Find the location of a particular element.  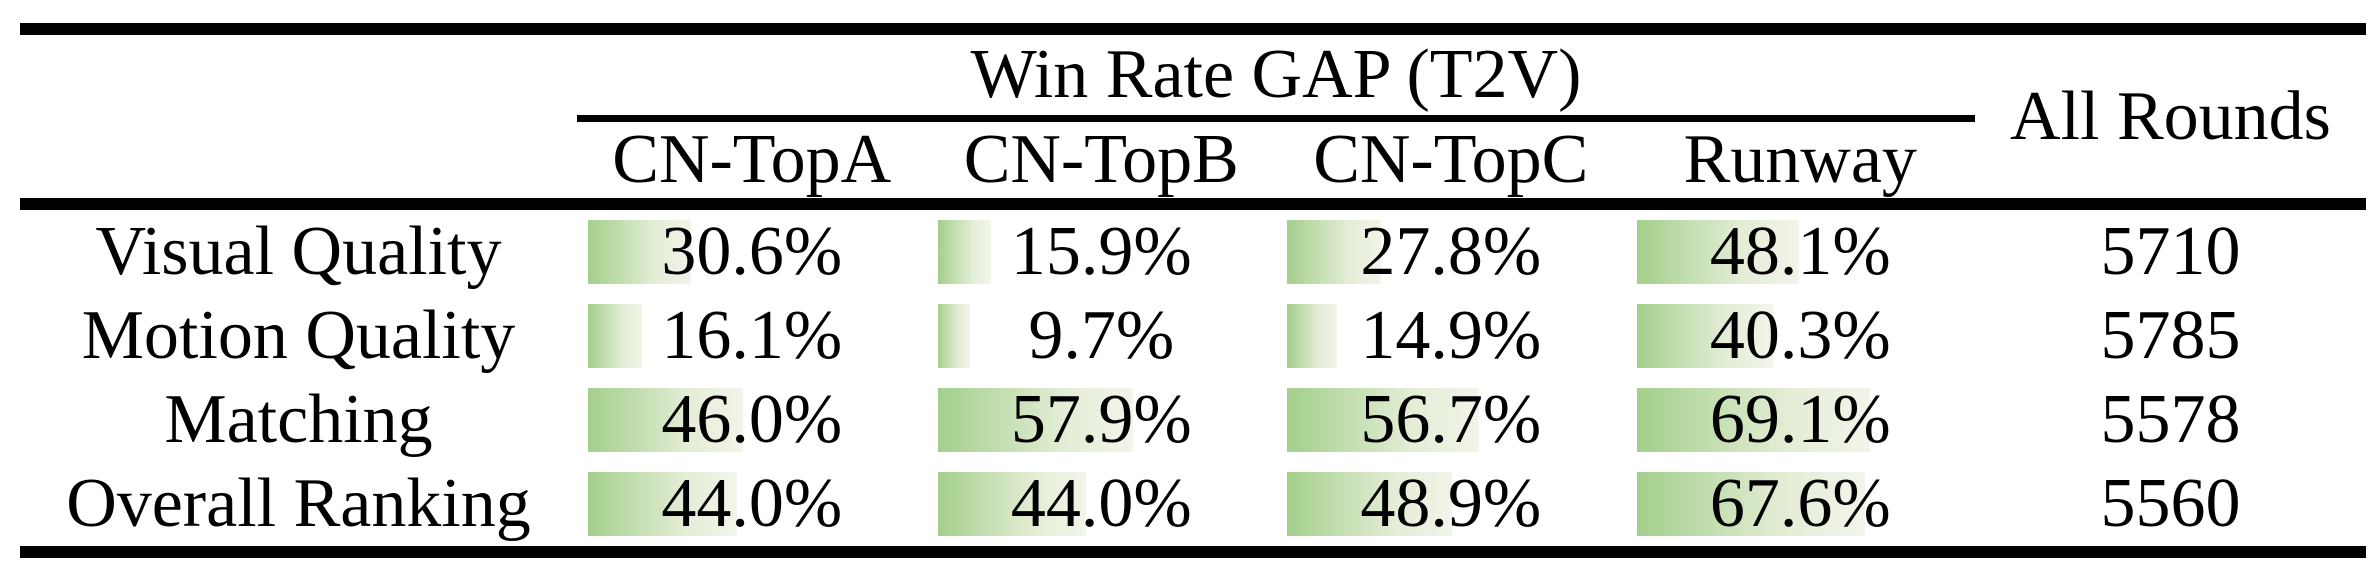

percent-value: 56.7% is located at coordinates (1451, 419).